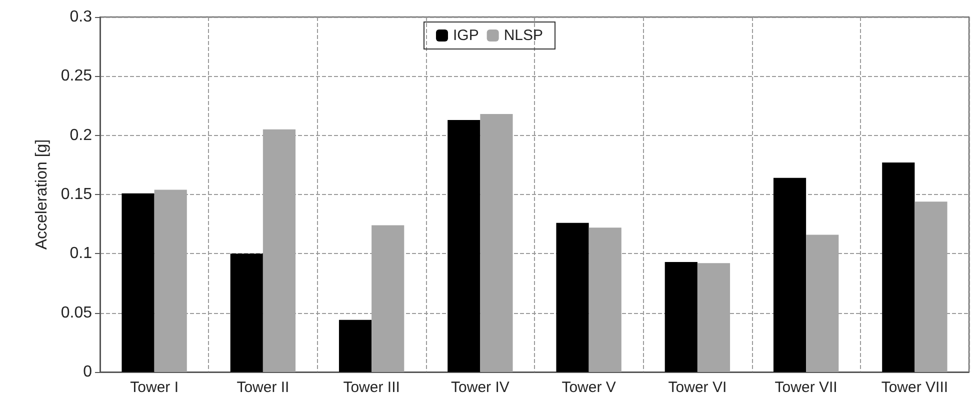 The image size is (979, 400). I want to click on legend-label: IGP, so click(465, 35).